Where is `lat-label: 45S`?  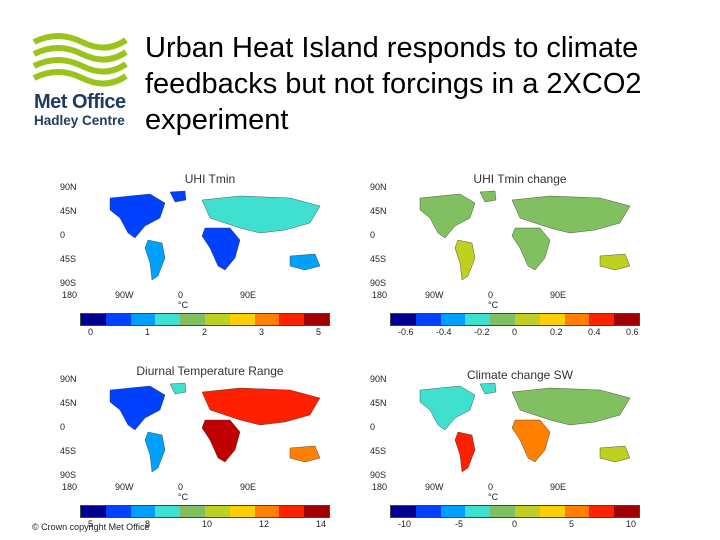 lat-label: 45S is located at coordinates (68, 451).